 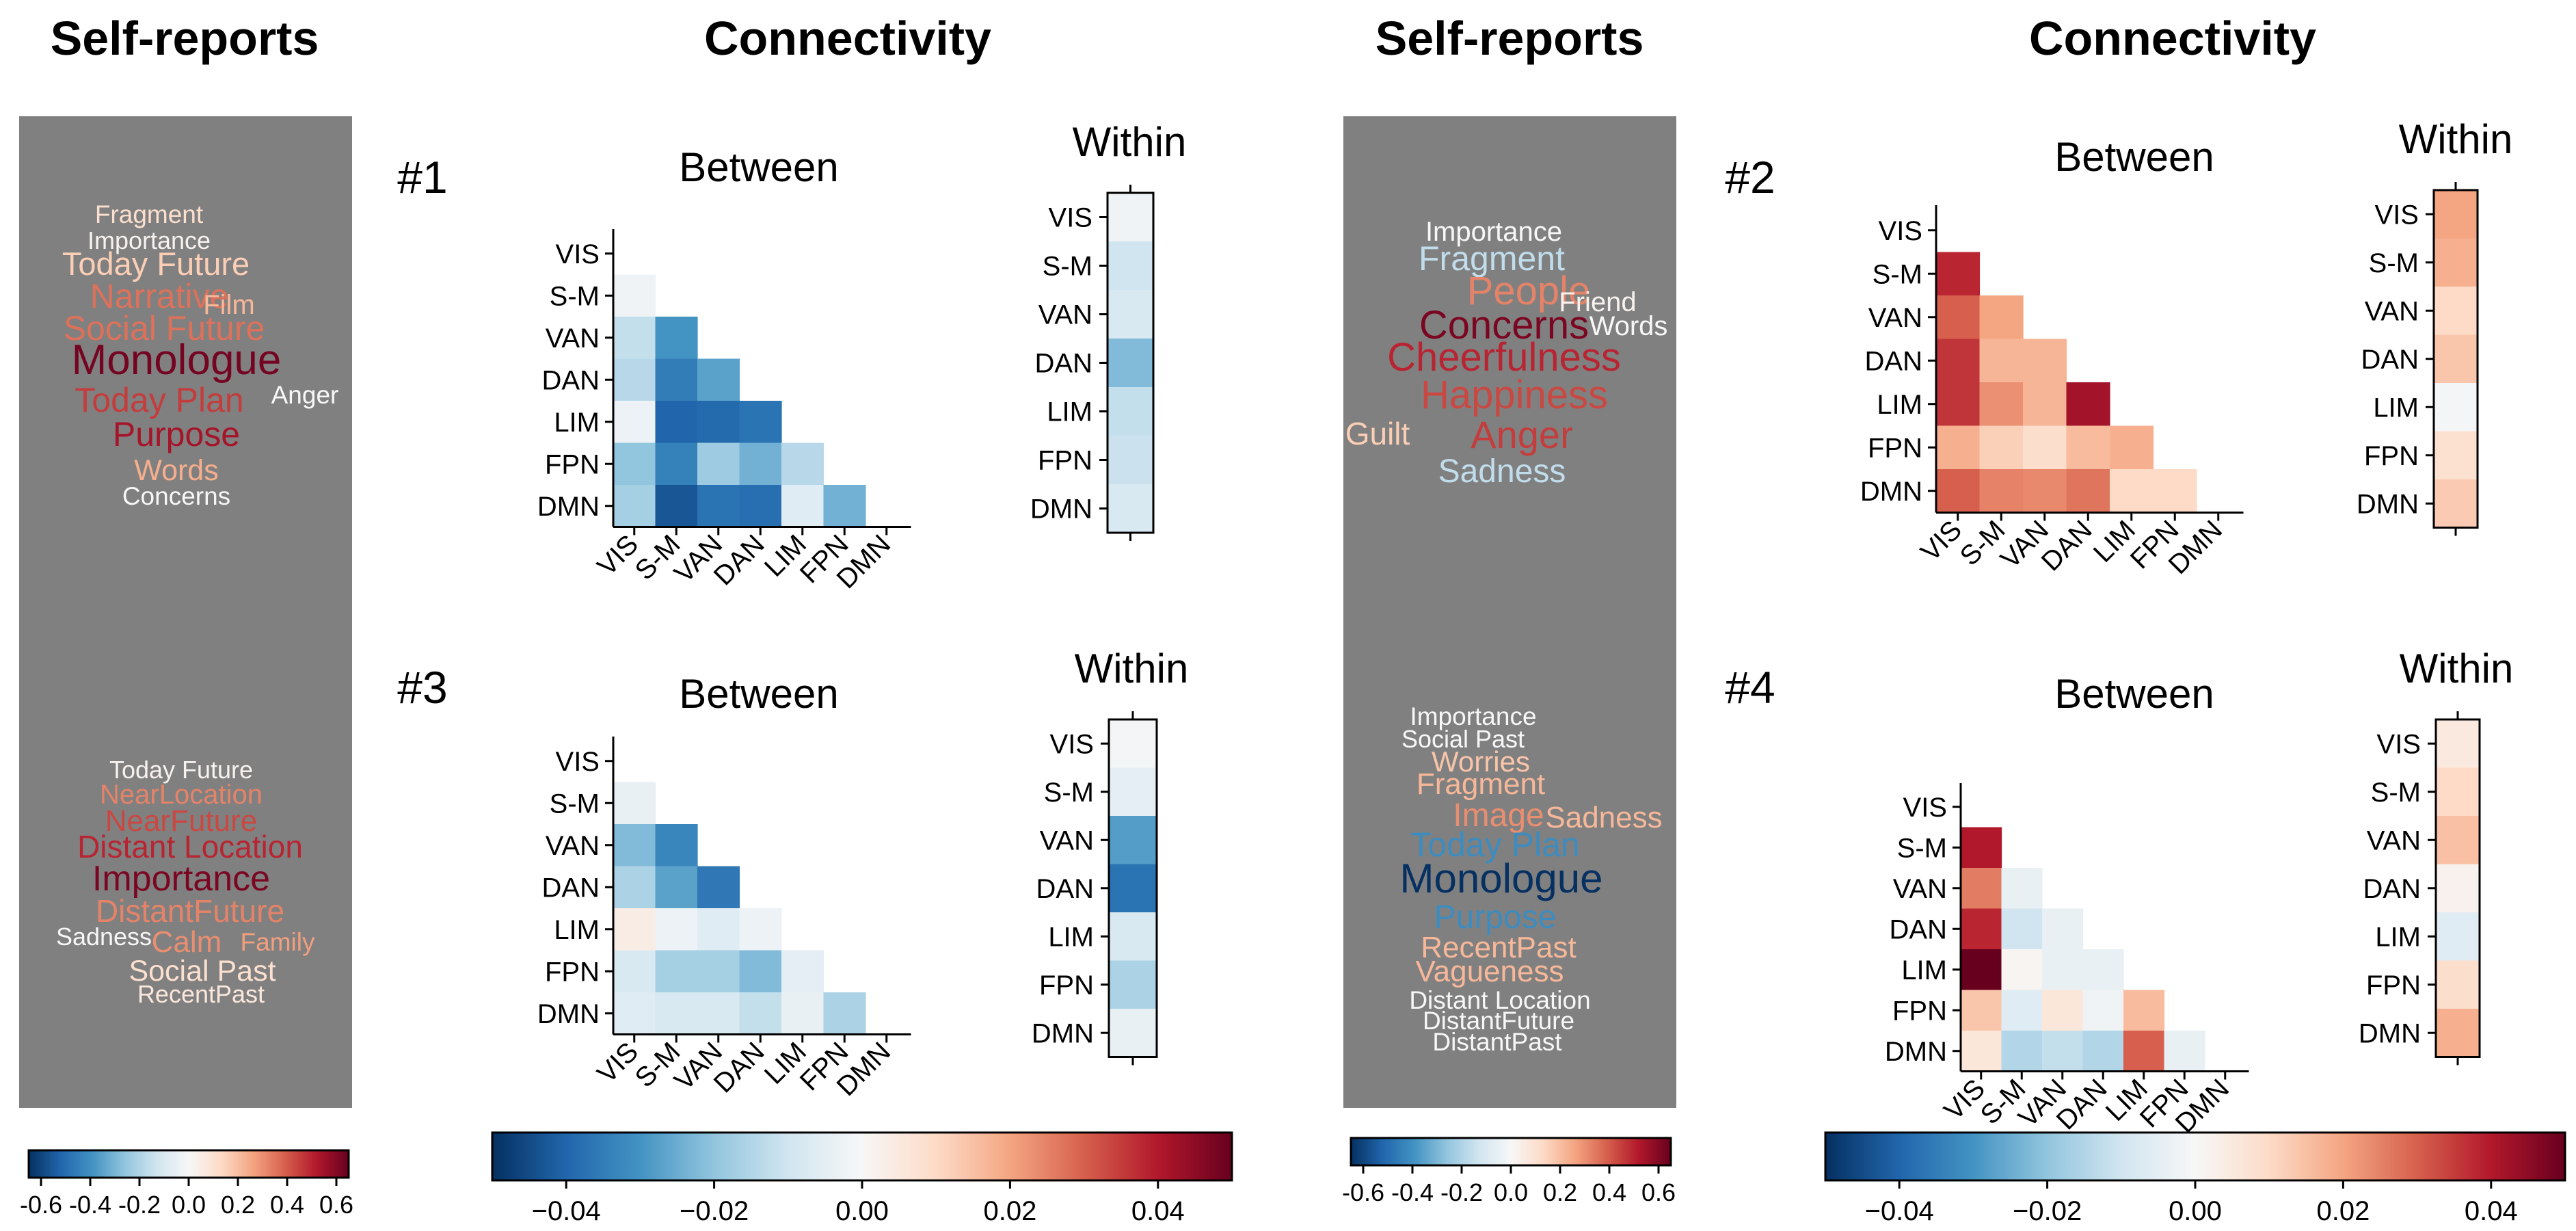 I want to click on panel-id-3: #3, so click(x=422, y=687).